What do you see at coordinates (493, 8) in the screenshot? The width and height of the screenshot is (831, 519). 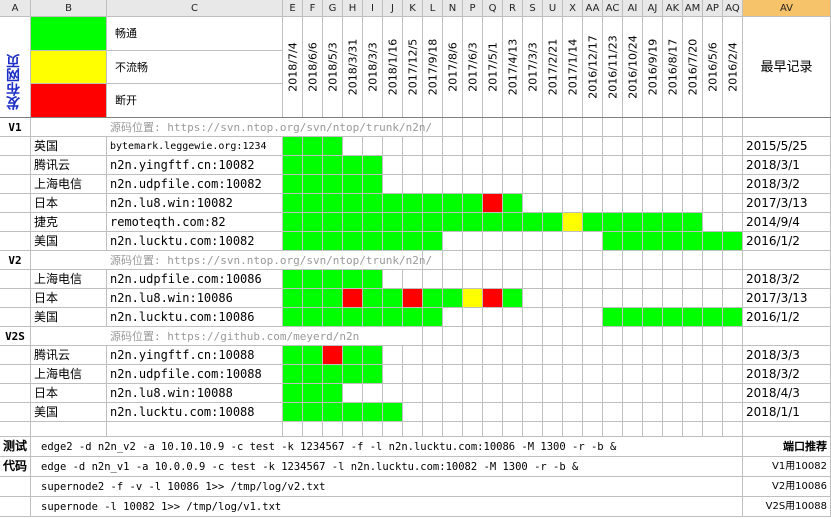 I see `column-header-Q: Q` at bounding box center [493, 8].